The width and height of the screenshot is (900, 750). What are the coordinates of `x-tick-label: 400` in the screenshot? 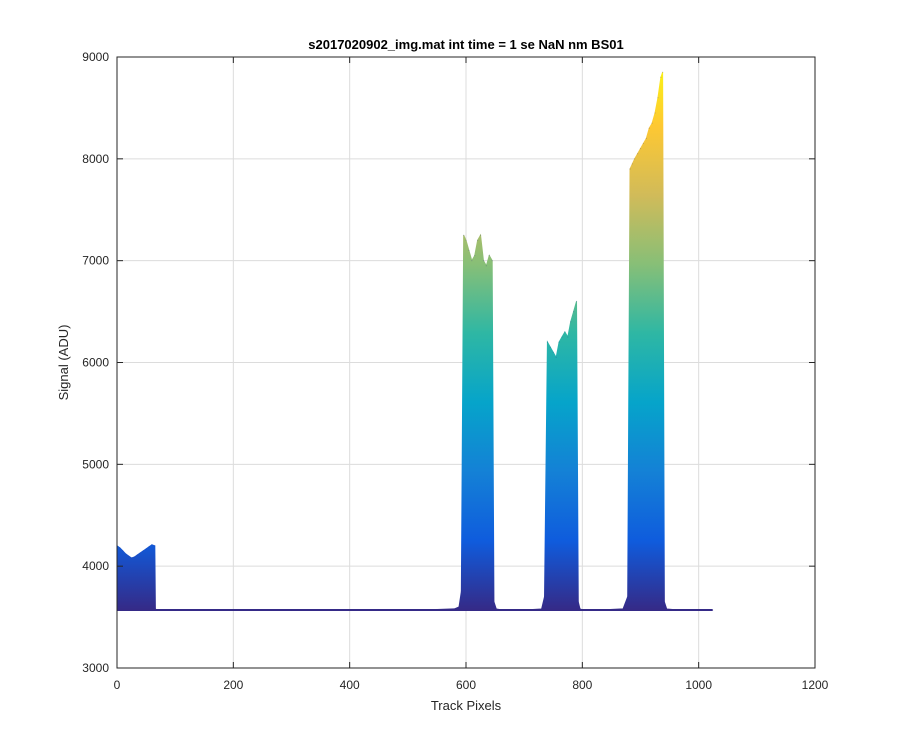 It's located at (350, 685).